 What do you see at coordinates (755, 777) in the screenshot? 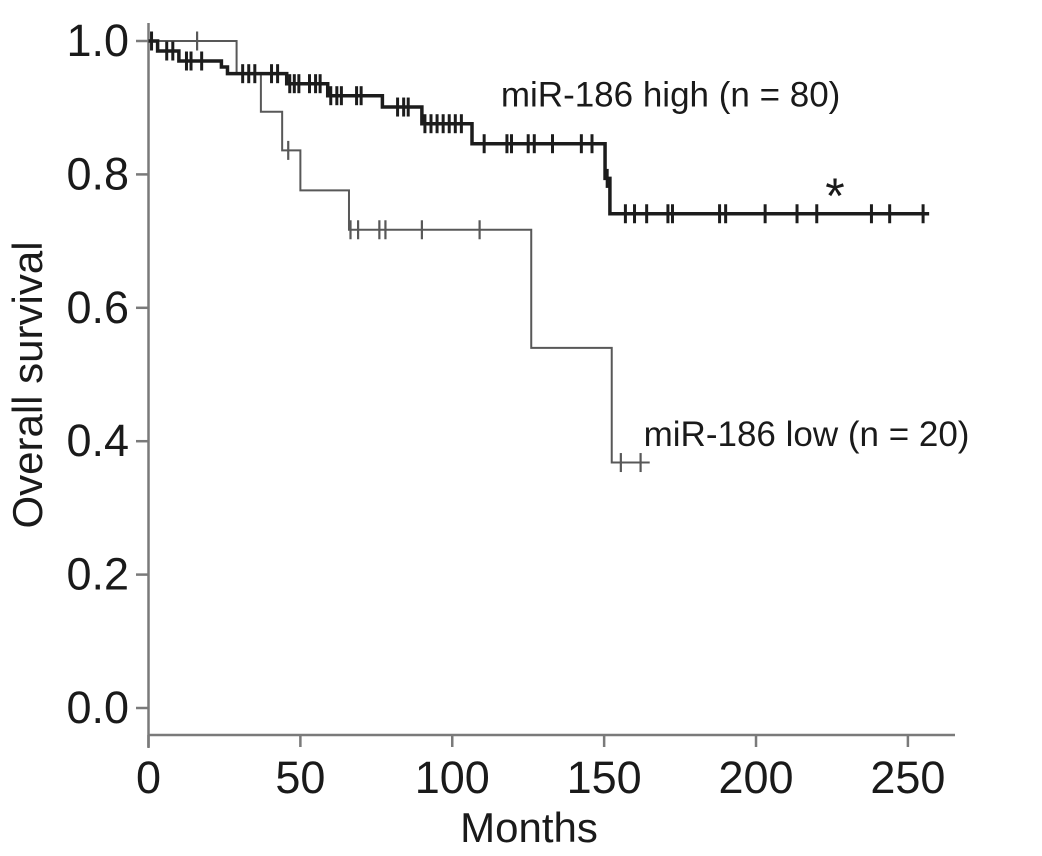
I see `x-tick-label: 200` at bounding box center [755, 777].